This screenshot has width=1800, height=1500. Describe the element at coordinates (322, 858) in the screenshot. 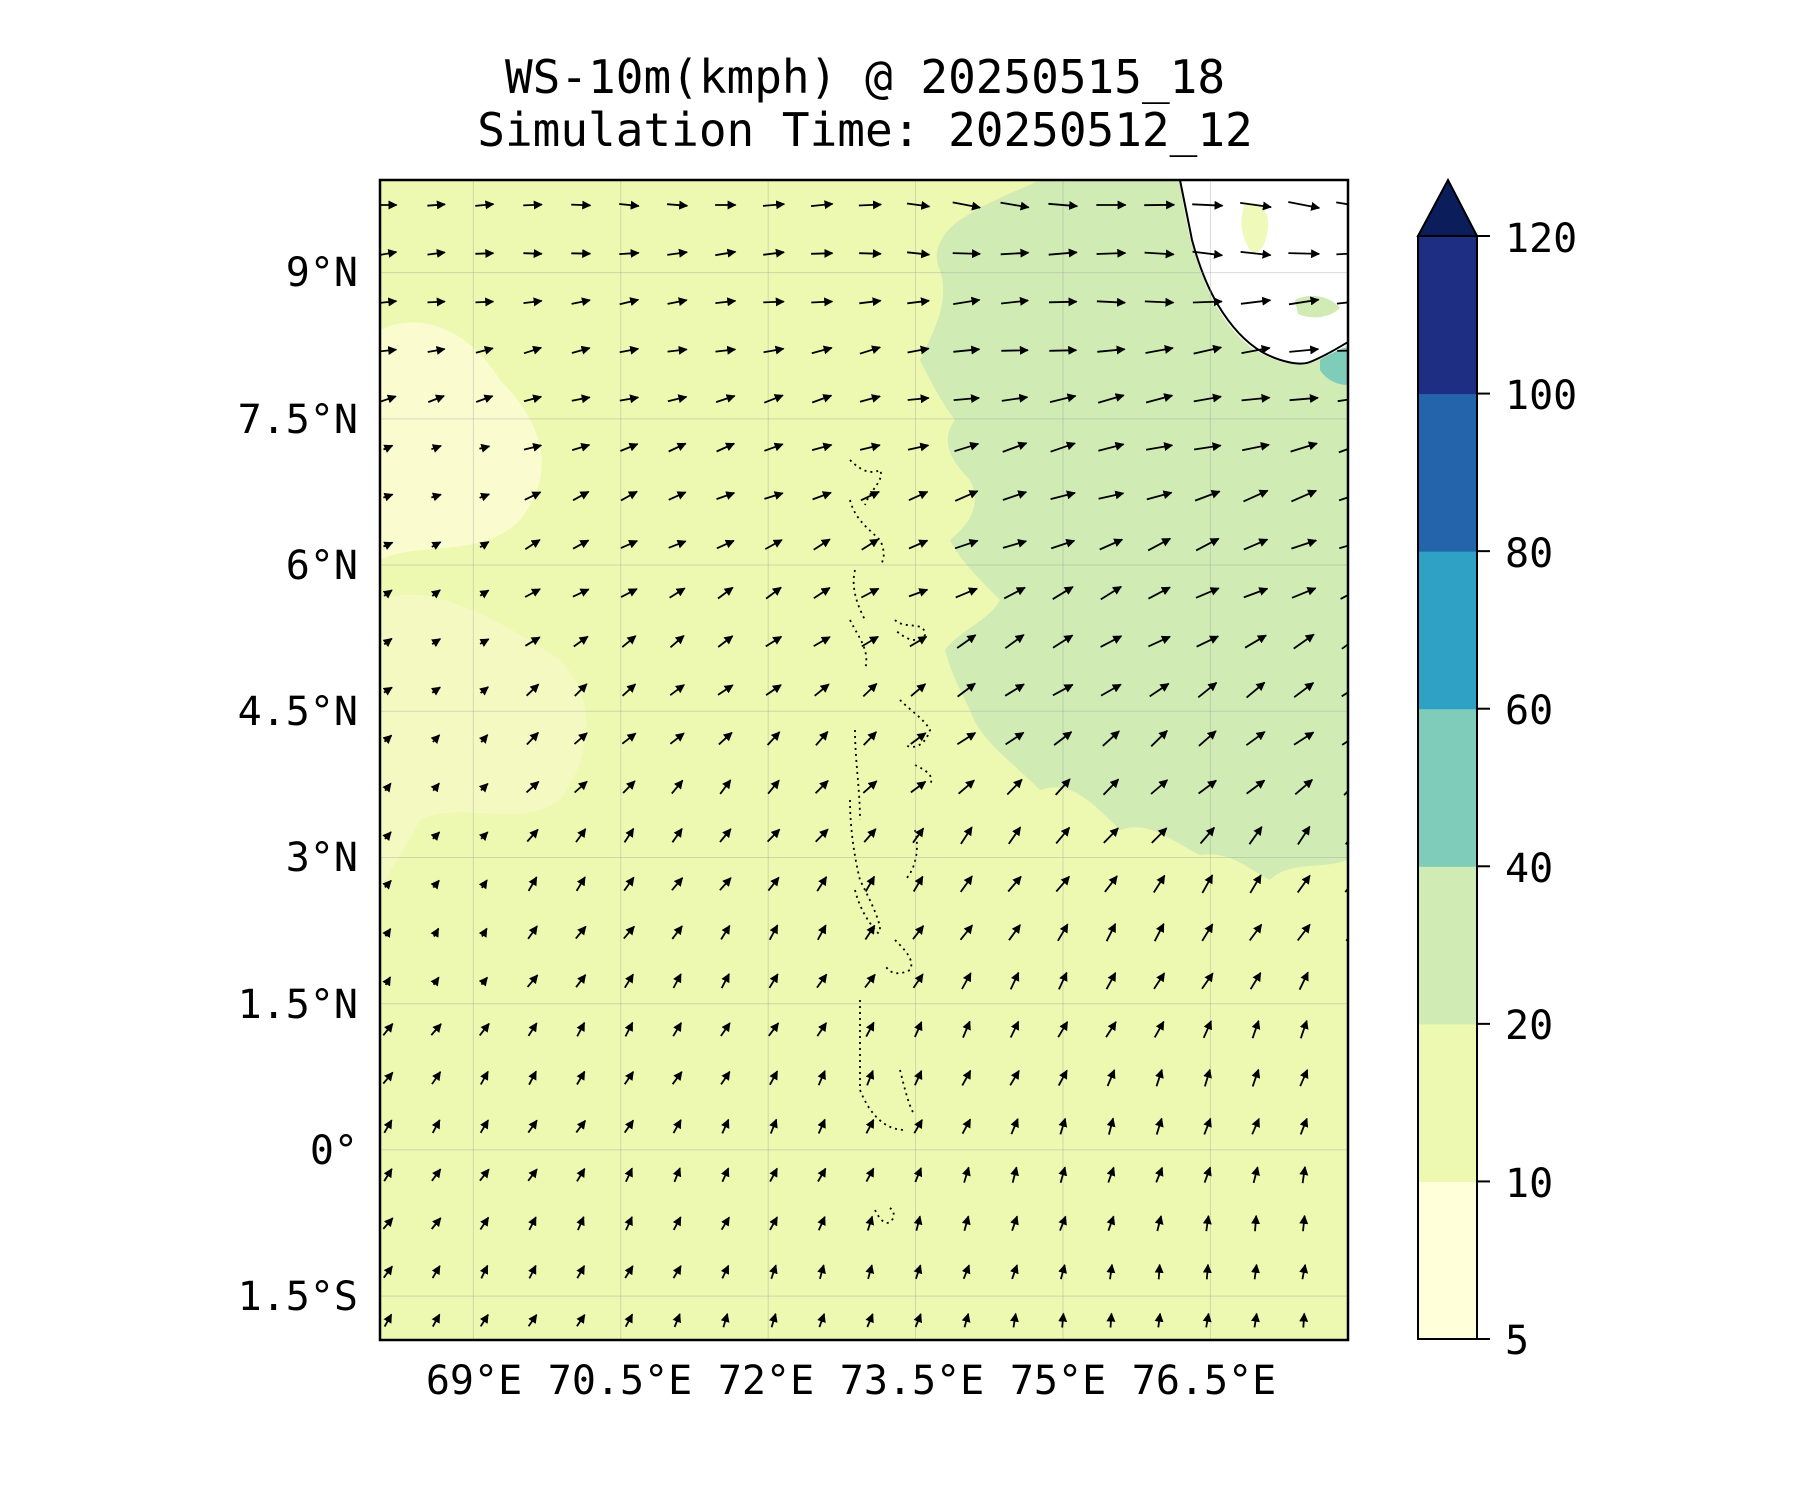

I see `lat-tick-label: 3°N` at that location.